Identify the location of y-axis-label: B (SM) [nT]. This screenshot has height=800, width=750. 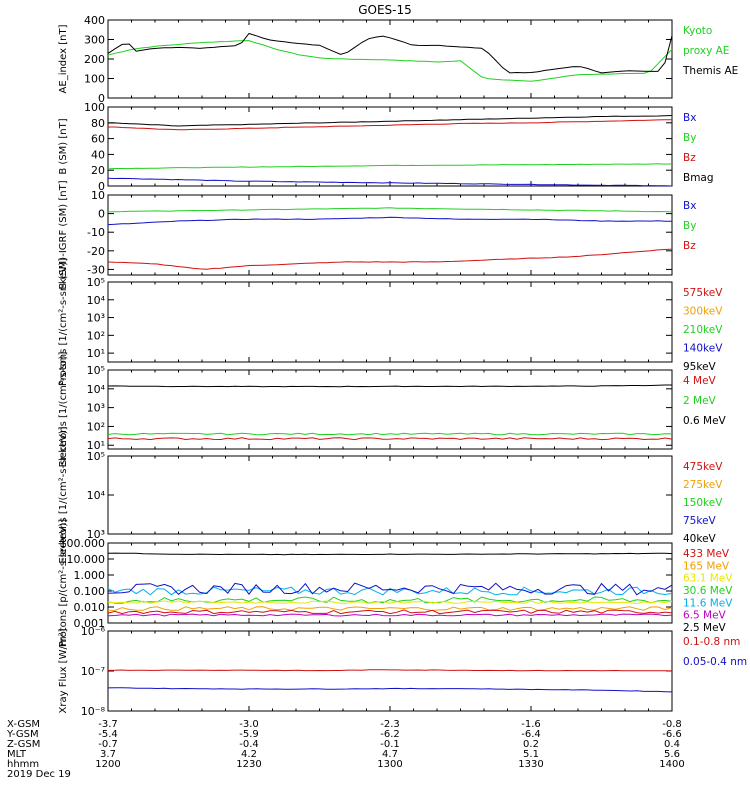
(63, 146).